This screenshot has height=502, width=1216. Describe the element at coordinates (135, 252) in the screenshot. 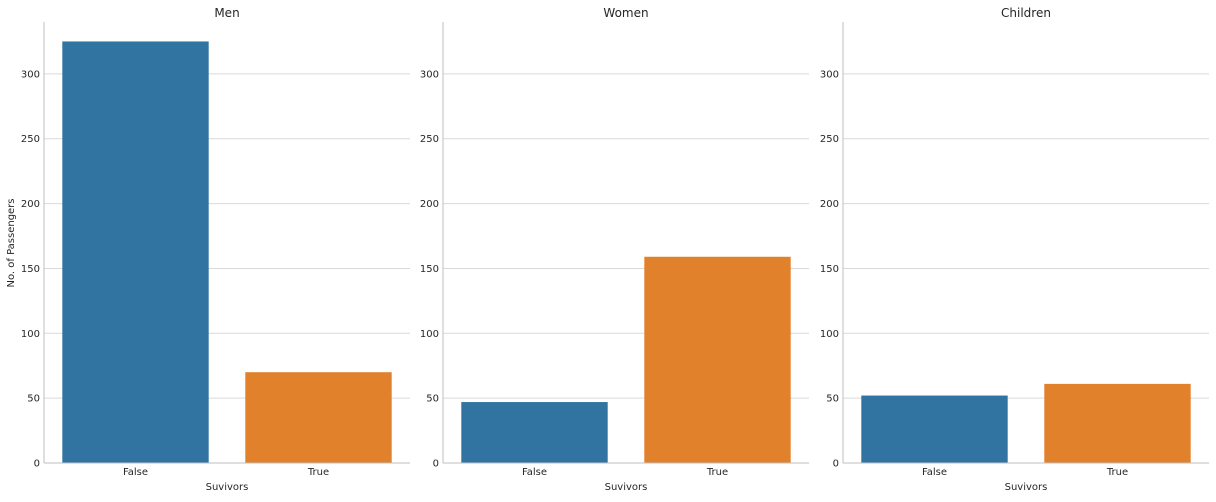

I see `bar-men-false` at that location.